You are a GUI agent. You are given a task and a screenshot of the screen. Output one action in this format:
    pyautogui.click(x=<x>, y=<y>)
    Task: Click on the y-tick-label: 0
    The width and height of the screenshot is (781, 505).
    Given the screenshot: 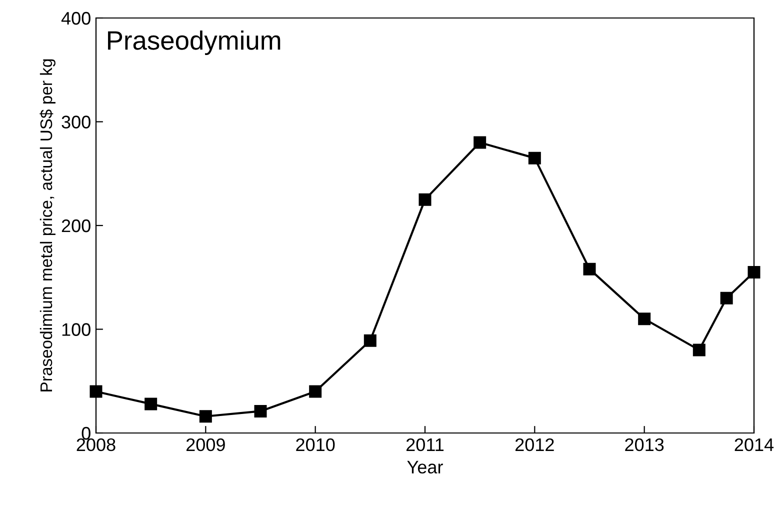 What is the action you would take?
    pyautogui.click(x=86, y=433)
    